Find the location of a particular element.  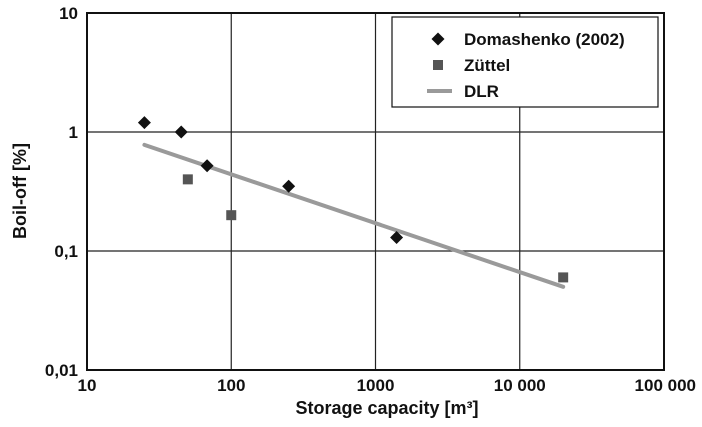

x-tick-label: 1000 is located at coordinates (376, 385).